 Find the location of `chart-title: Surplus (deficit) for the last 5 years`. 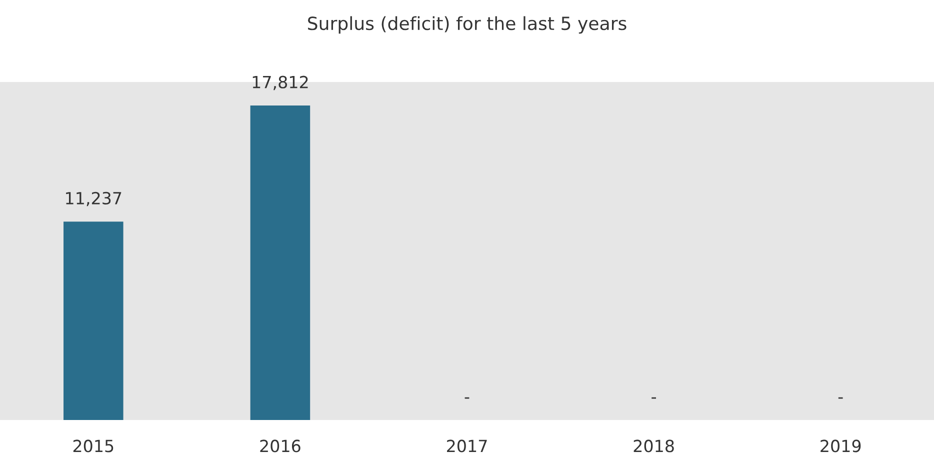

chart-title: Surplus (deficit) for the last 5 years is located at coordinates (467, 25).